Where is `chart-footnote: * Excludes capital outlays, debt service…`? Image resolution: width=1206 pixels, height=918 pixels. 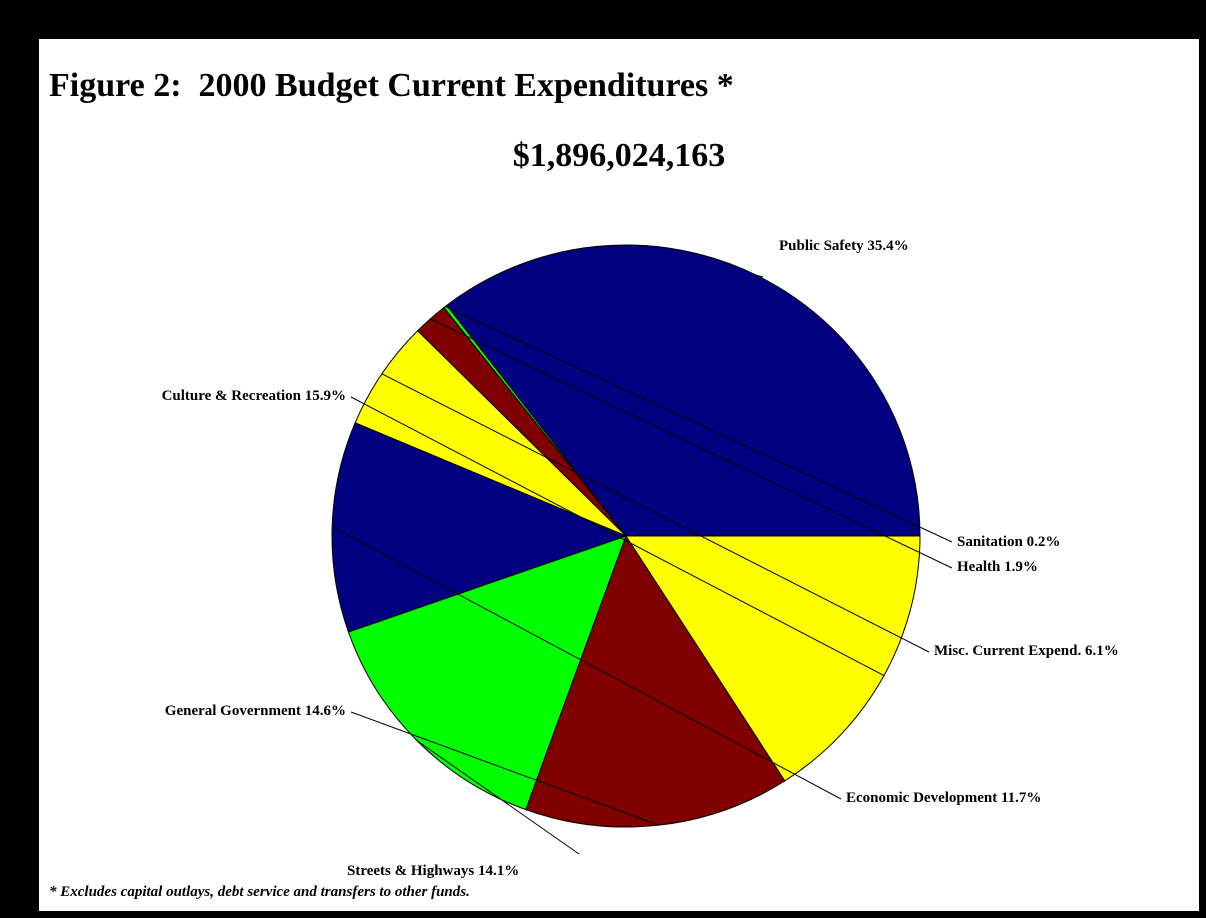 chart-footnote: * Excludes capital outlays, debt service… is located at coordinates (259, 892).